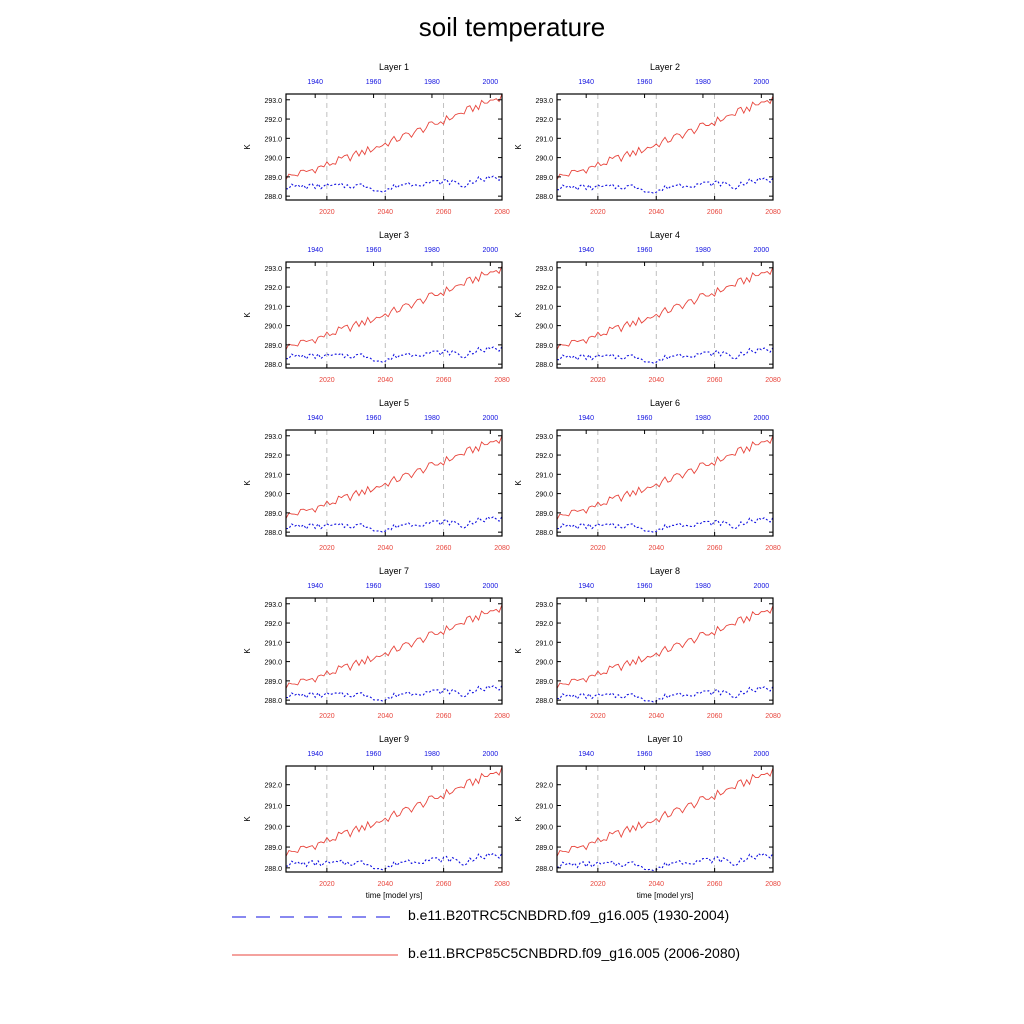 The width and height of the screenshot is (1024, 1024). What do you see at coordinates (665, 403) in the screenshot?
I see `panel-title: Layer 6` at bounding box center [665, 403].